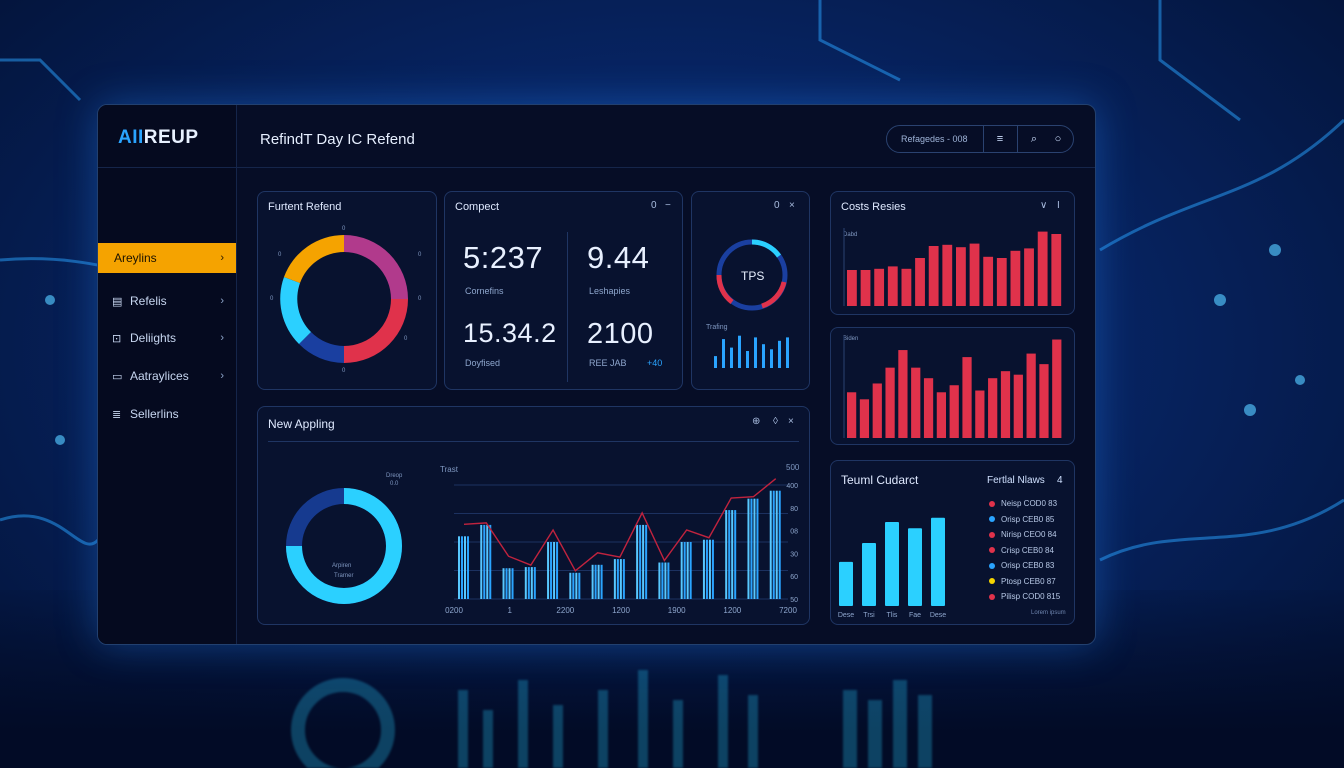 The image size is (1344, 768). I want to click on more-icon: I, so click(1058, 205).